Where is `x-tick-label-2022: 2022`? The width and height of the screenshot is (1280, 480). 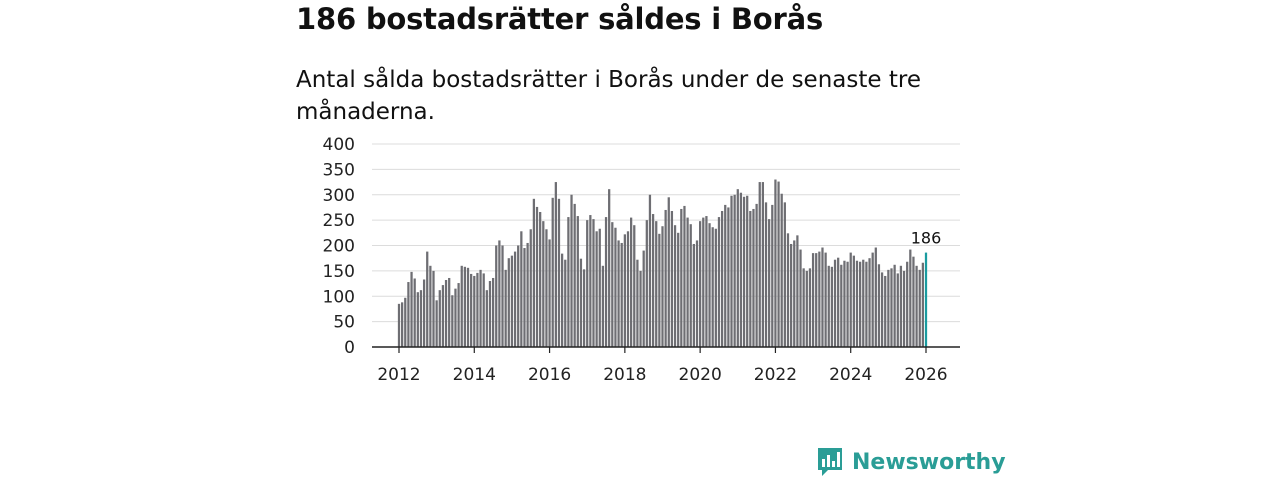 x-tick-label-2022: 2022 is located at coordinates (775, 375).